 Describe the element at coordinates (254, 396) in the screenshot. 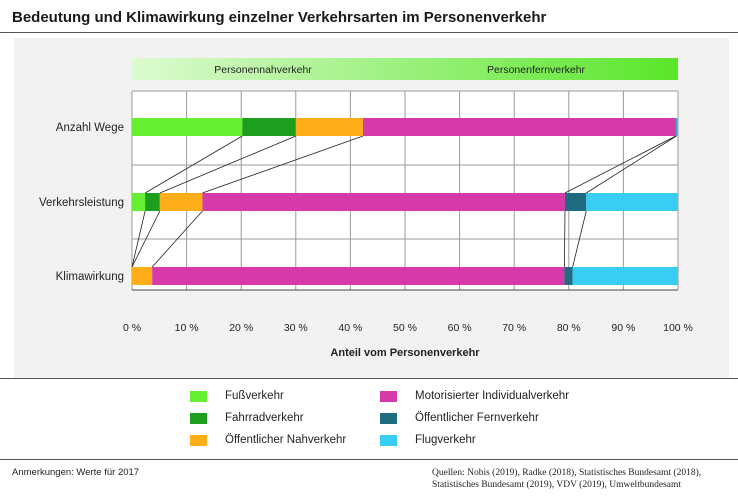

I see `legend-label: Fußverkehr` at that location.